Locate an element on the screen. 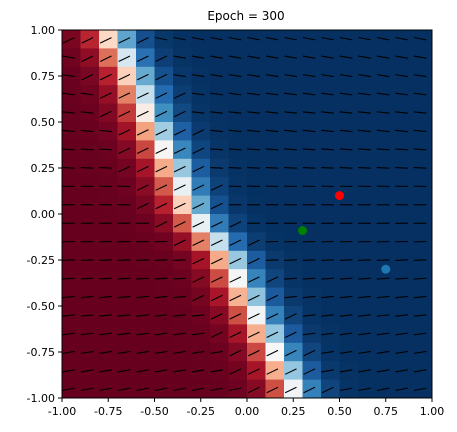 This screenshot has height=432, width=457. y-tick-label: -0.50 is located at coordinates (41, 306).